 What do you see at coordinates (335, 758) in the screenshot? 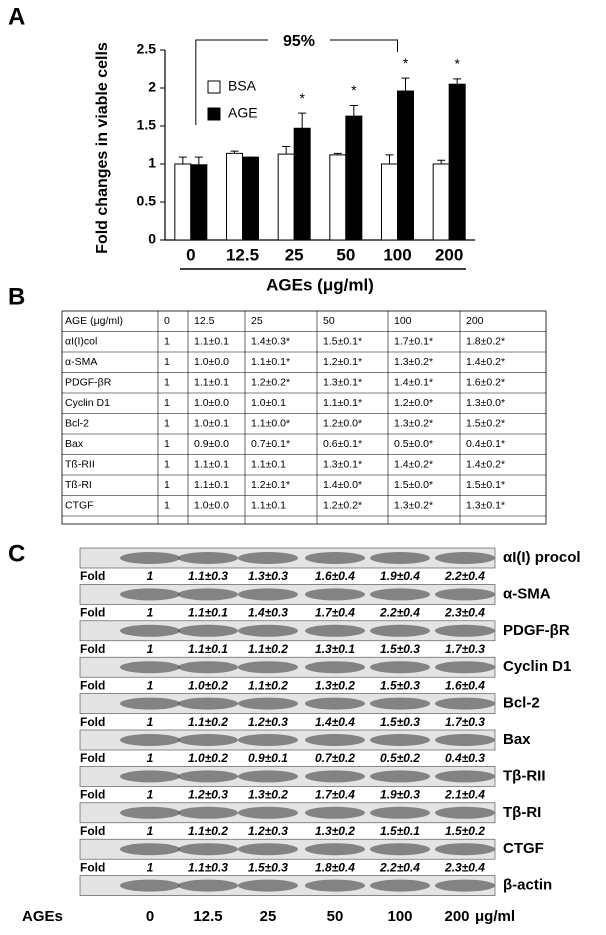
I see `fold-value: 0.7±0.2` at bounding box center [335, 758].